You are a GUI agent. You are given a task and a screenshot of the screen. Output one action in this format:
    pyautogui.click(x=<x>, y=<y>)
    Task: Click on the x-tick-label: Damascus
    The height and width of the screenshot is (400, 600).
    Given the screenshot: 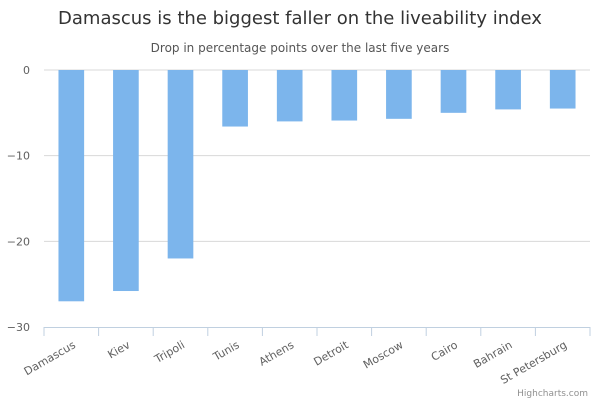 What is the action you would take?
    pyautogui.click(x=50, y=358)
    